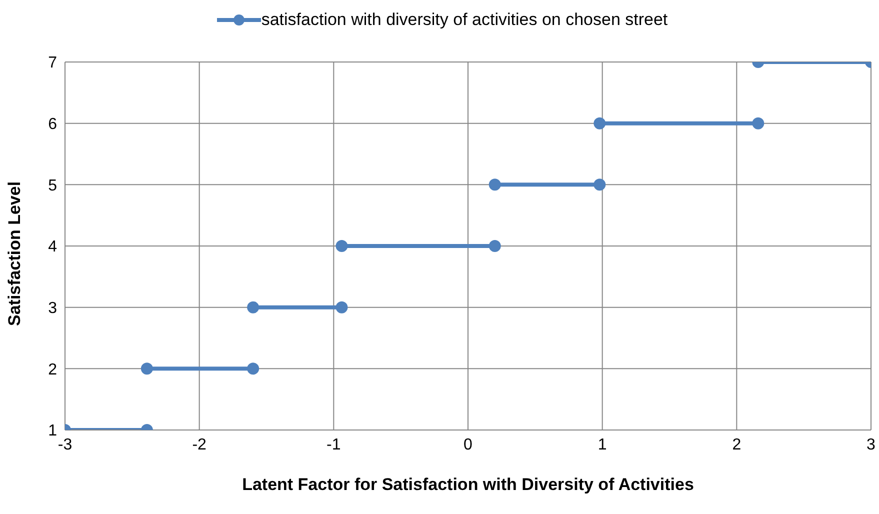 This screenshot has height=514, width=879. What do you see at coordinates (53, 125) in the screenshot?
I see `y-tick-label: 6` at bounding box center [53, 125].